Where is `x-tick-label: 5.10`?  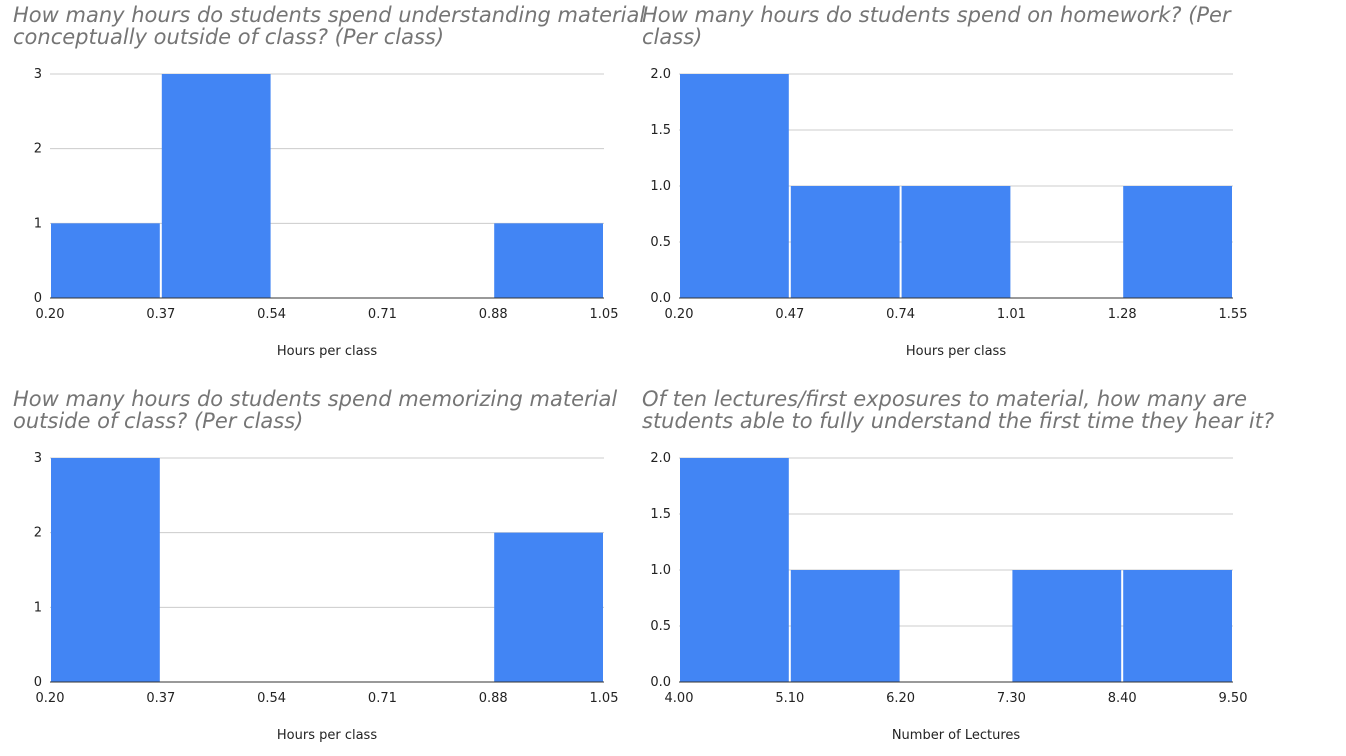 x-tick-label: 5.10 is located at coordinates (789, 698).